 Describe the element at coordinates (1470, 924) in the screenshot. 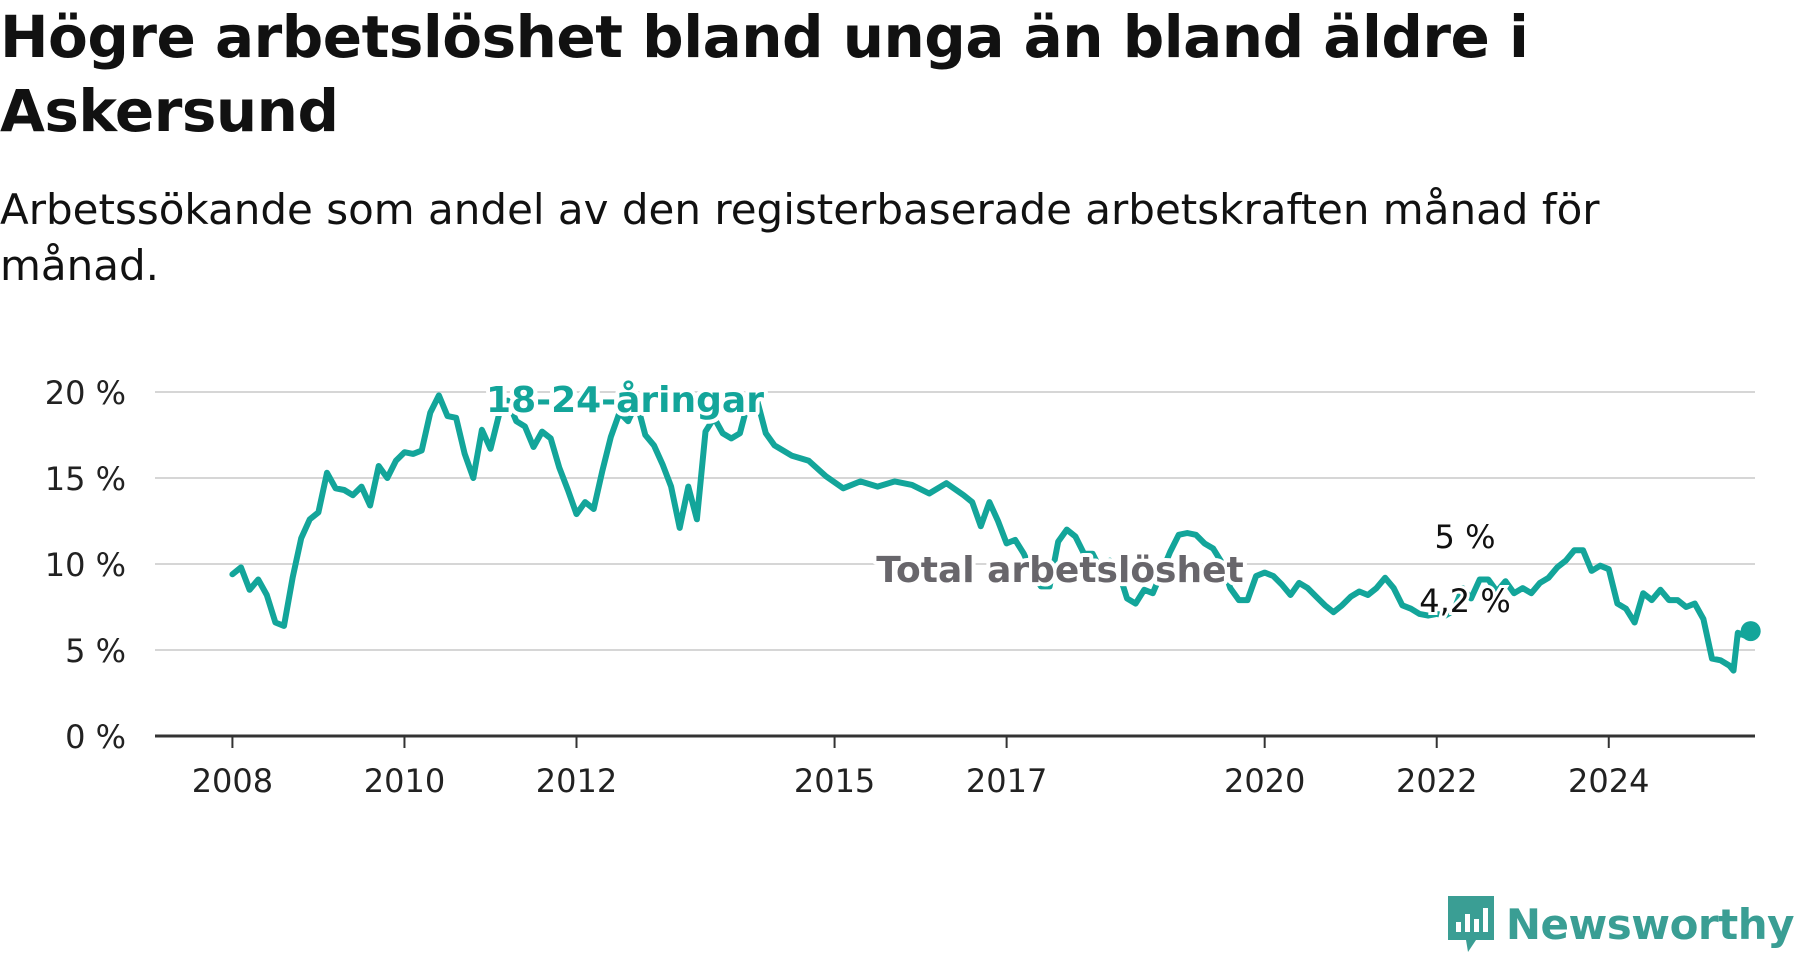

I see `newsworthy-logo-icon` at that location.